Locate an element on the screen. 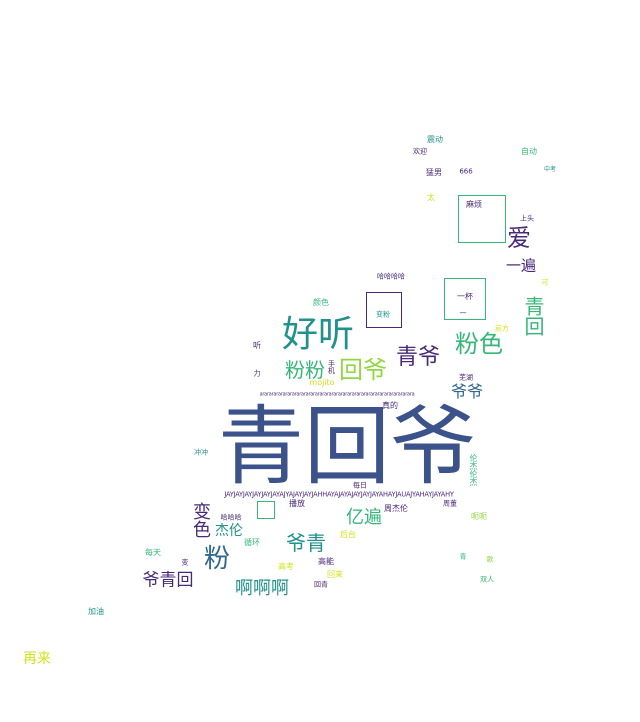 The height and width of the screenshot is (722, 640). word: 高能 is located at coordinates (326, 561).